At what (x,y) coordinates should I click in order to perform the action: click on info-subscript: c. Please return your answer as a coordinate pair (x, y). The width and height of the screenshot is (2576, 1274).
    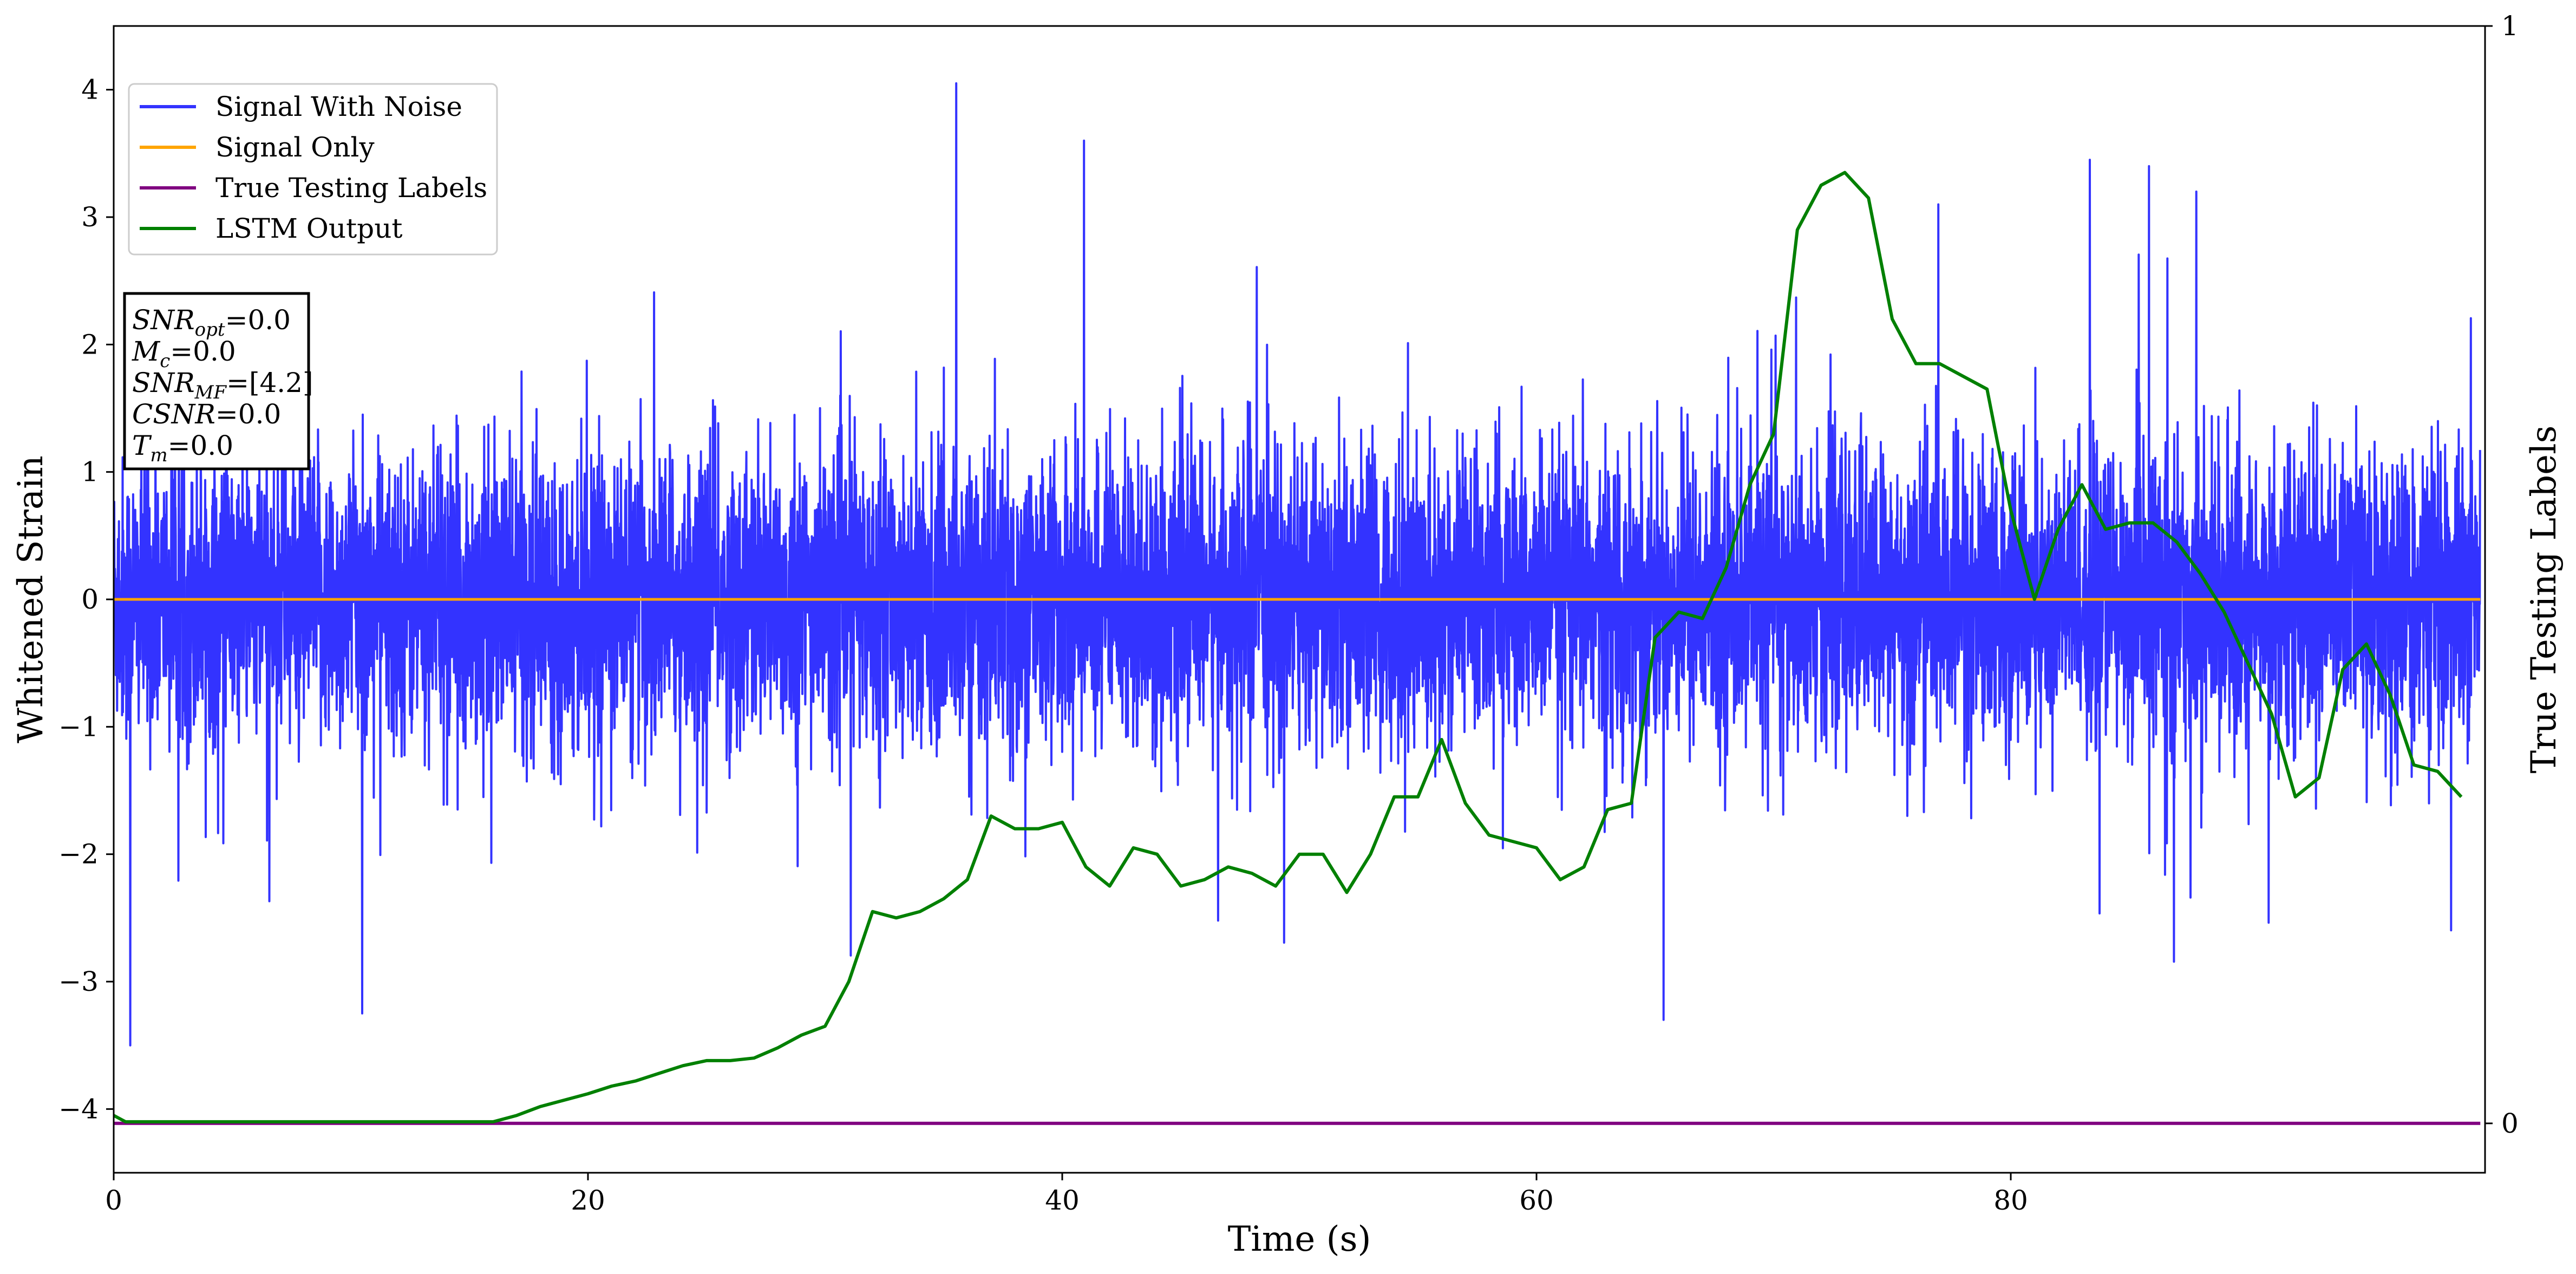
    Looking at the image, I should click on (165, 361).